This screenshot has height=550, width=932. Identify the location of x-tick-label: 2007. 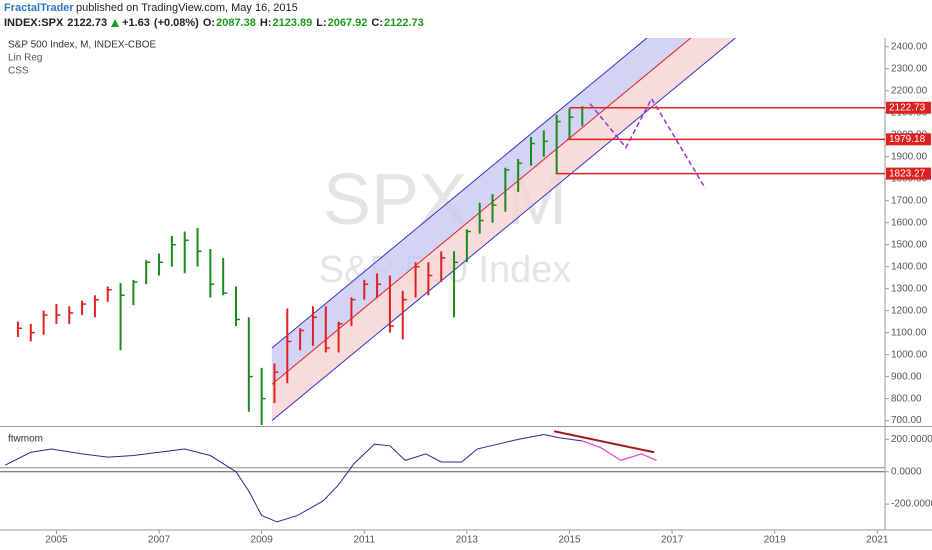
(159, 540).